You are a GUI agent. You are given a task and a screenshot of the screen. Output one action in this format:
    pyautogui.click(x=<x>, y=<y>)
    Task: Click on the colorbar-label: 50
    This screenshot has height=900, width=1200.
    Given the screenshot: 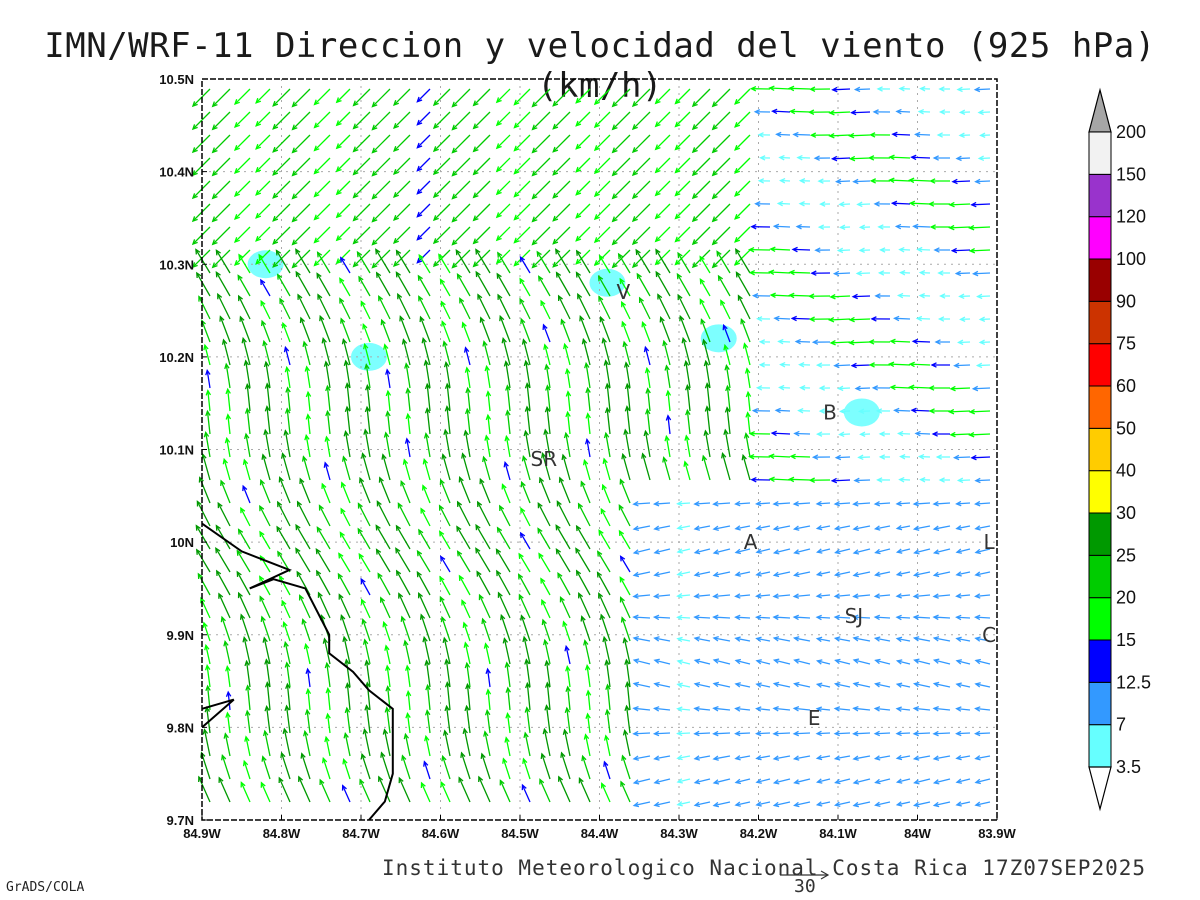 What is the action you would take?
    pyautogui.click(x=1126, y=428)
    